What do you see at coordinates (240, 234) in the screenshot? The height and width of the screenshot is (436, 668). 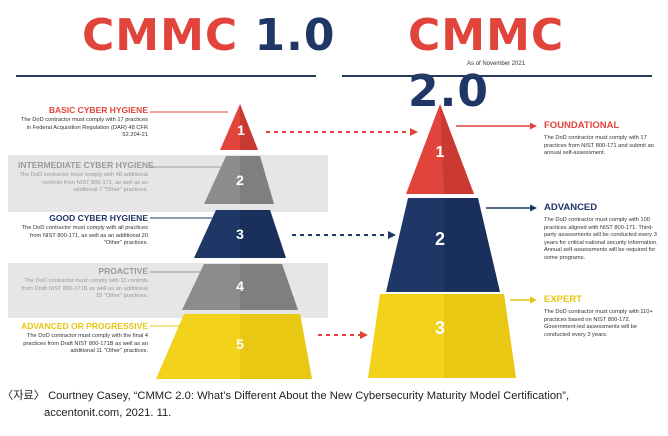 I see `cmmc1-tier-3-number: 3` at bounding box center [240, 234].